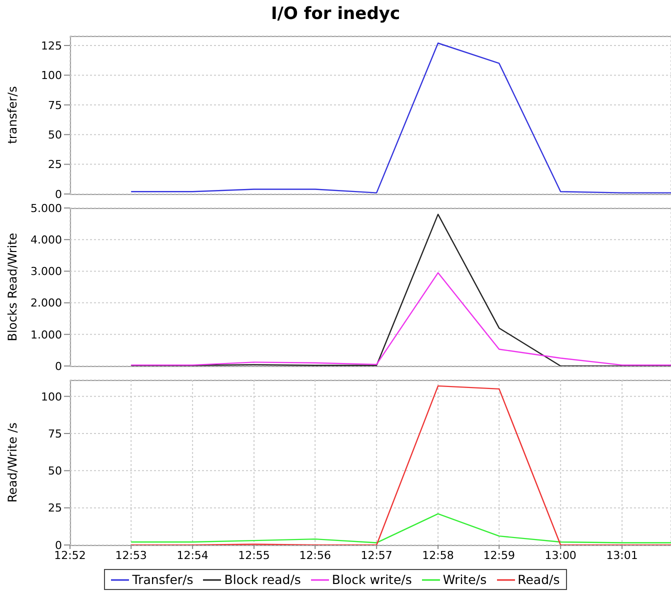 This screenshot has height=606, width=671. What do you see at coordinates (622, 555) in the screenshot?
I see `x-tick-label: 13:01` at bounding box center [622, 555].